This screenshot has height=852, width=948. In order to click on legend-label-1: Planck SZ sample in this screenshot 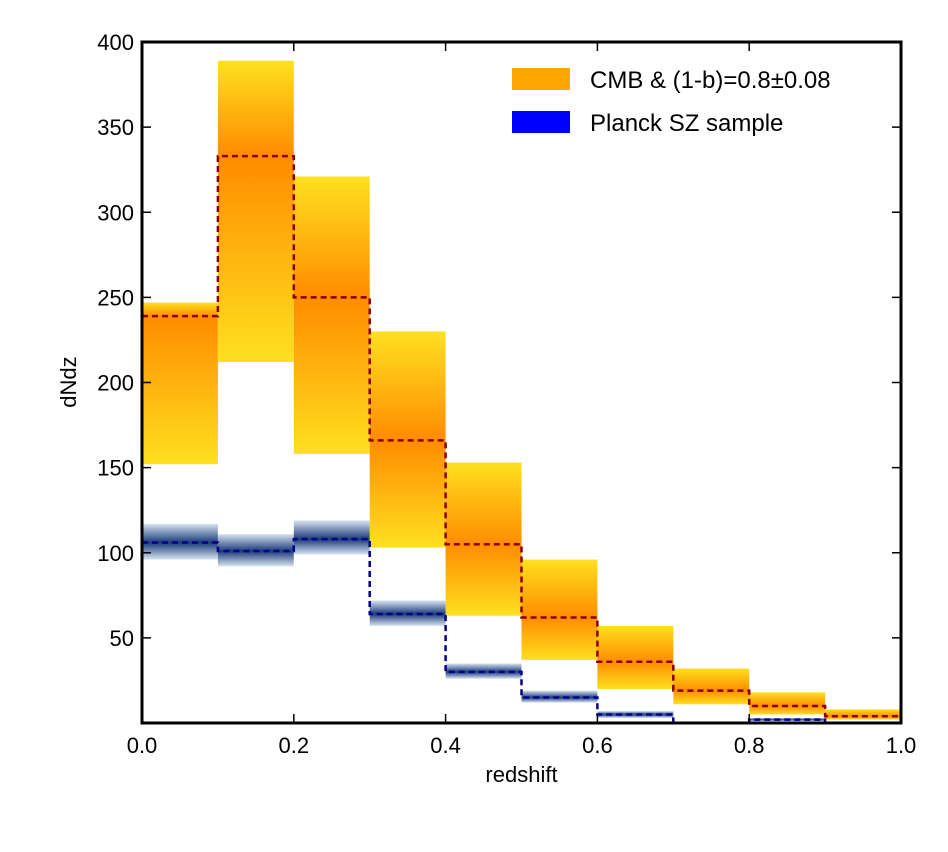, I will do `click(686, 123)`.